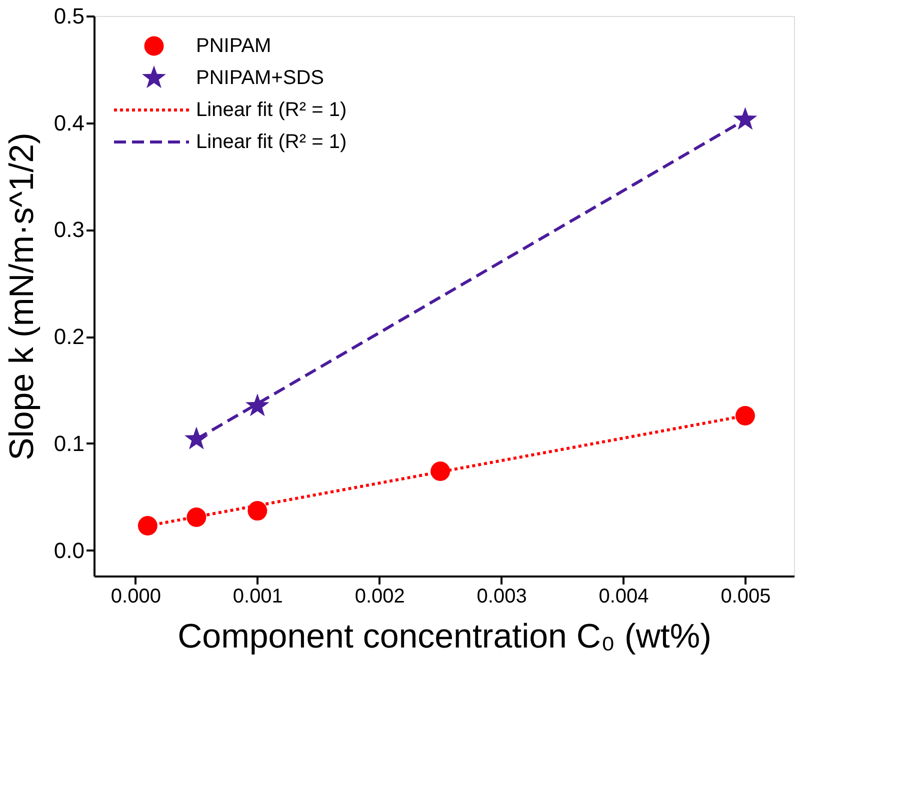  What do you see at coordinates (745, 597) in the screenshot?
I see `x-tick-label: 0.005` at bounding box center [745, 597].